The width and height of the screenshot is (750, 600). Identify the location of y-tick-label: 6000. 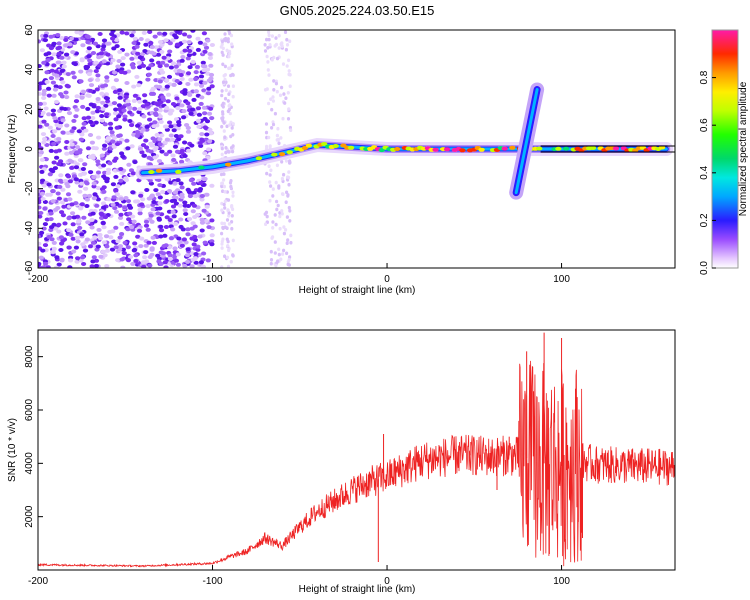
(29, 409).